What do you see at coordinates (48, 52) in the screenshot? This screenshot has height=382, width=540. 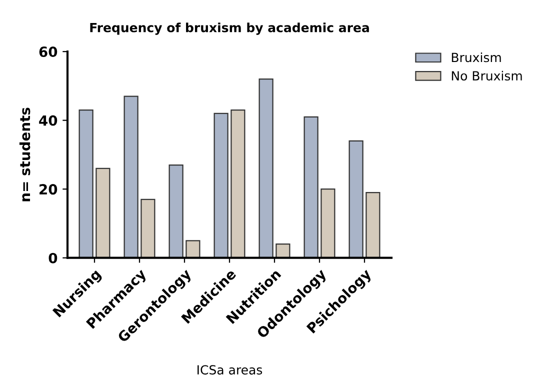 I see `y-tick-label: 60` at bounding box center [48, 52].